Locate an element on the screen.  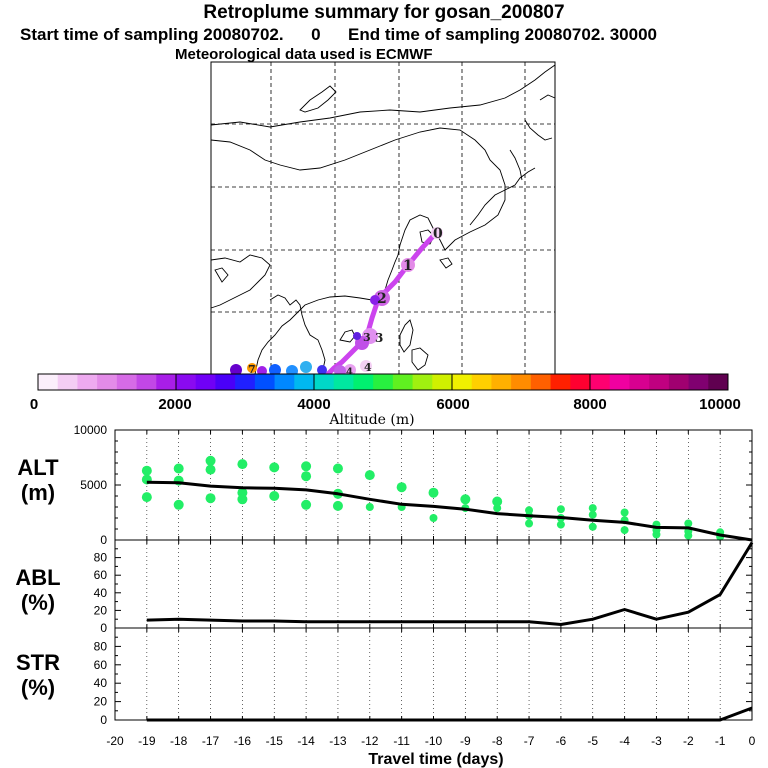
plume-day-labels: 0 1 2 3 4 4 7 3 is located at coordinates (345, 302).